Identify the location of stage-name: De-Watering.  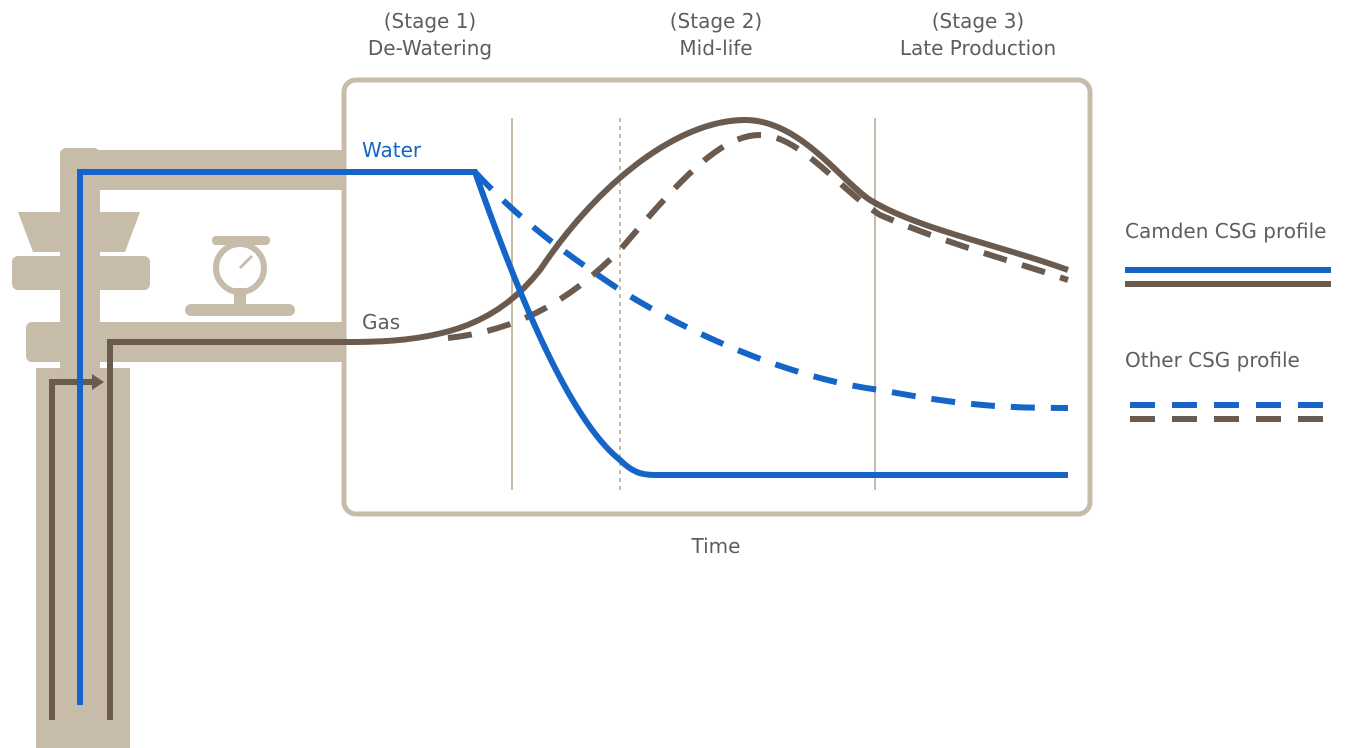
(430, 48).